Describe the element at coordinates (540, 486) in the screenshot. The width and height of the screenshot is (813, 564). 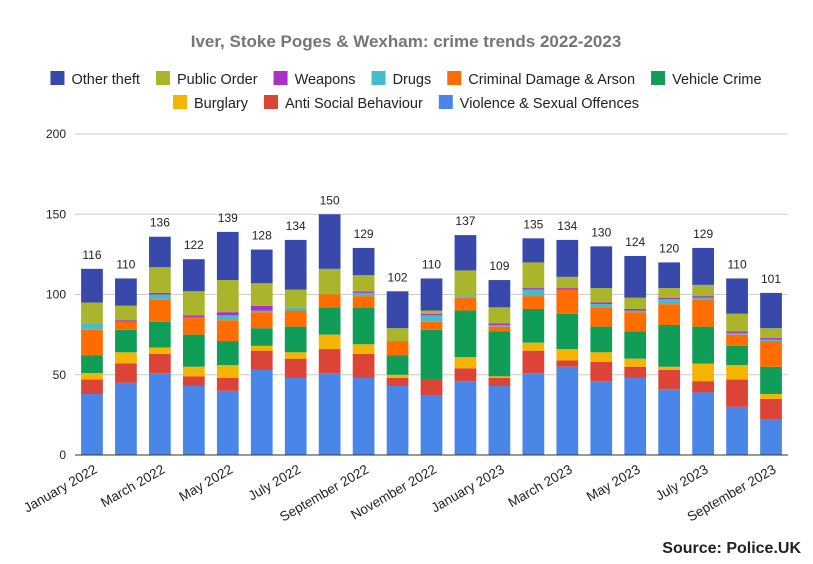
I see `x-tick-label: March 2023` at that location.